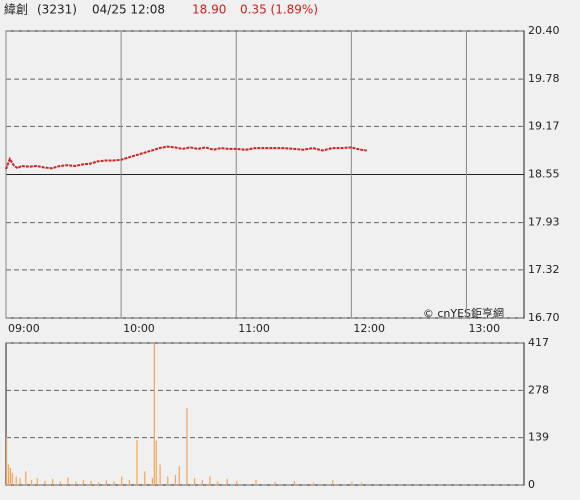 The height and width of the screenshot is (500, 580). I want to click on y-tick-label: 417, so click(538, 342).